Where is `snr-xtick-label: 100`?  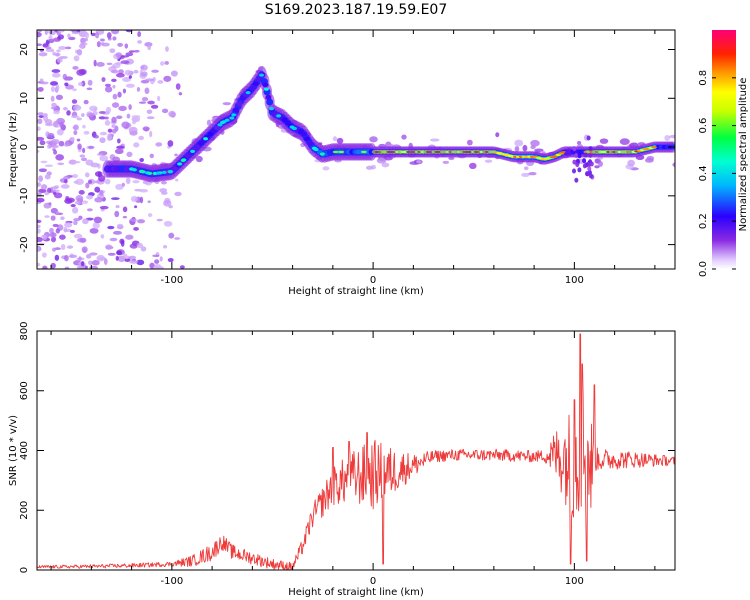 snr-xtick-label: 100 is located at coordinates (574, 581).